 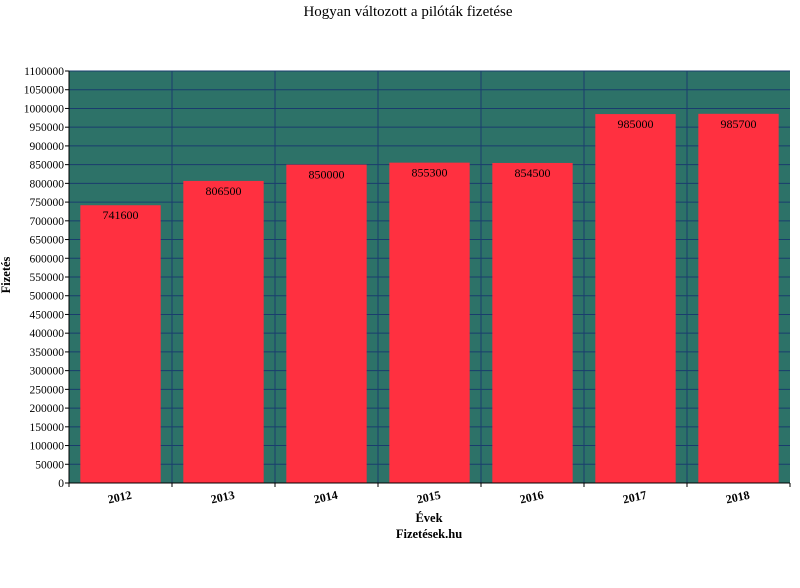 I want to click on y-tick-label: 700000, so click(x=47, y=222).